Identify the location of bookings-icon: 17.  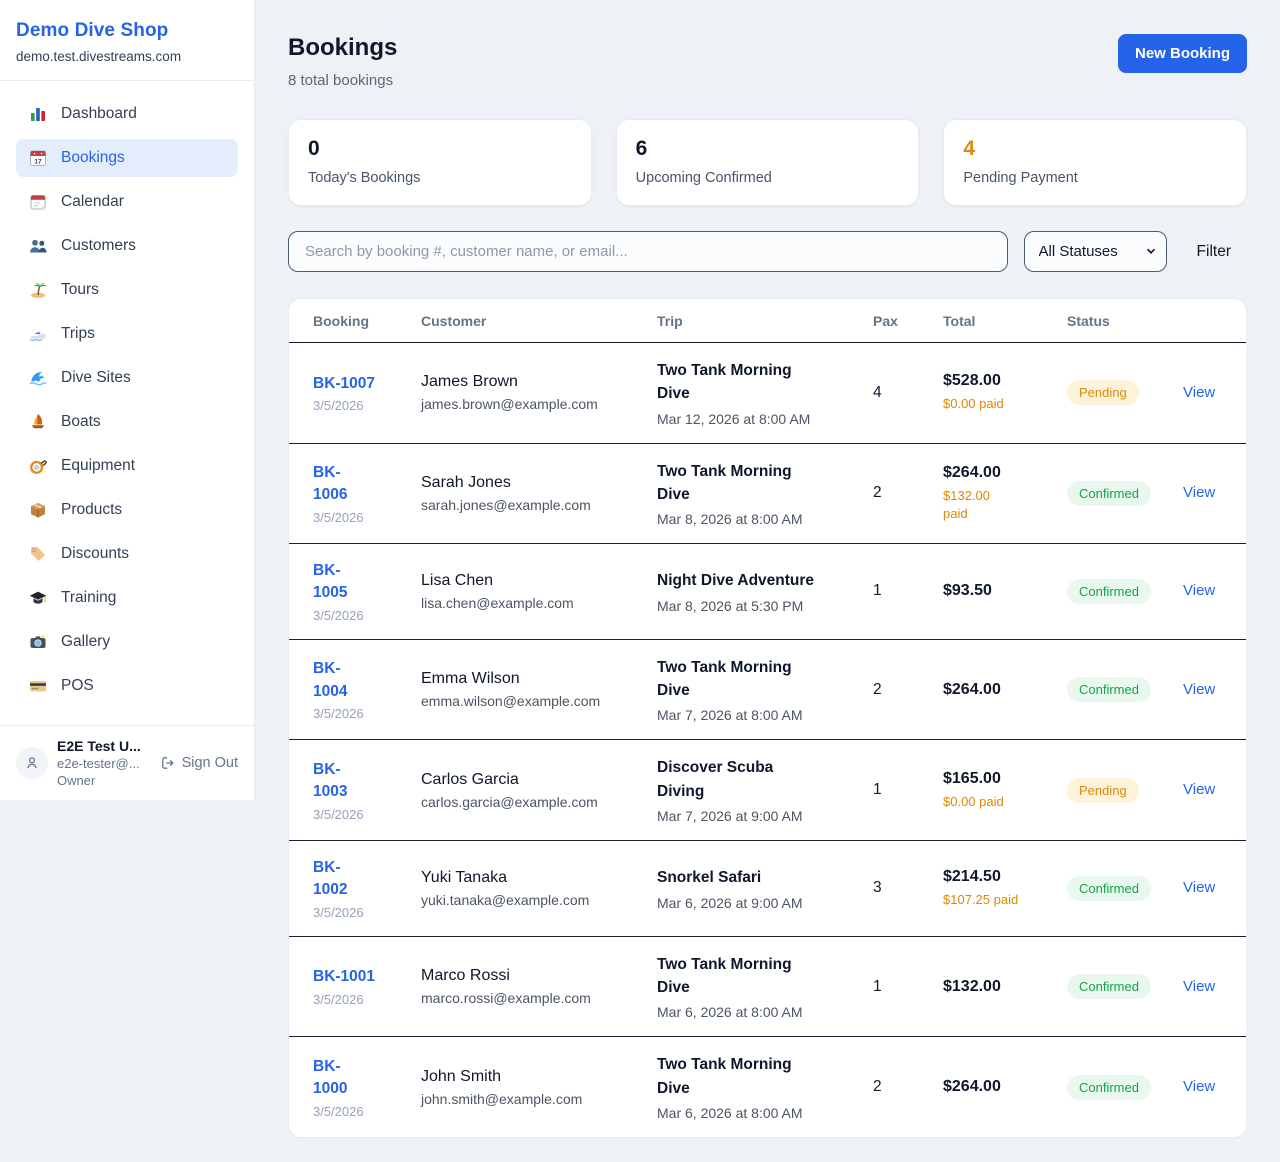
(38, 158).